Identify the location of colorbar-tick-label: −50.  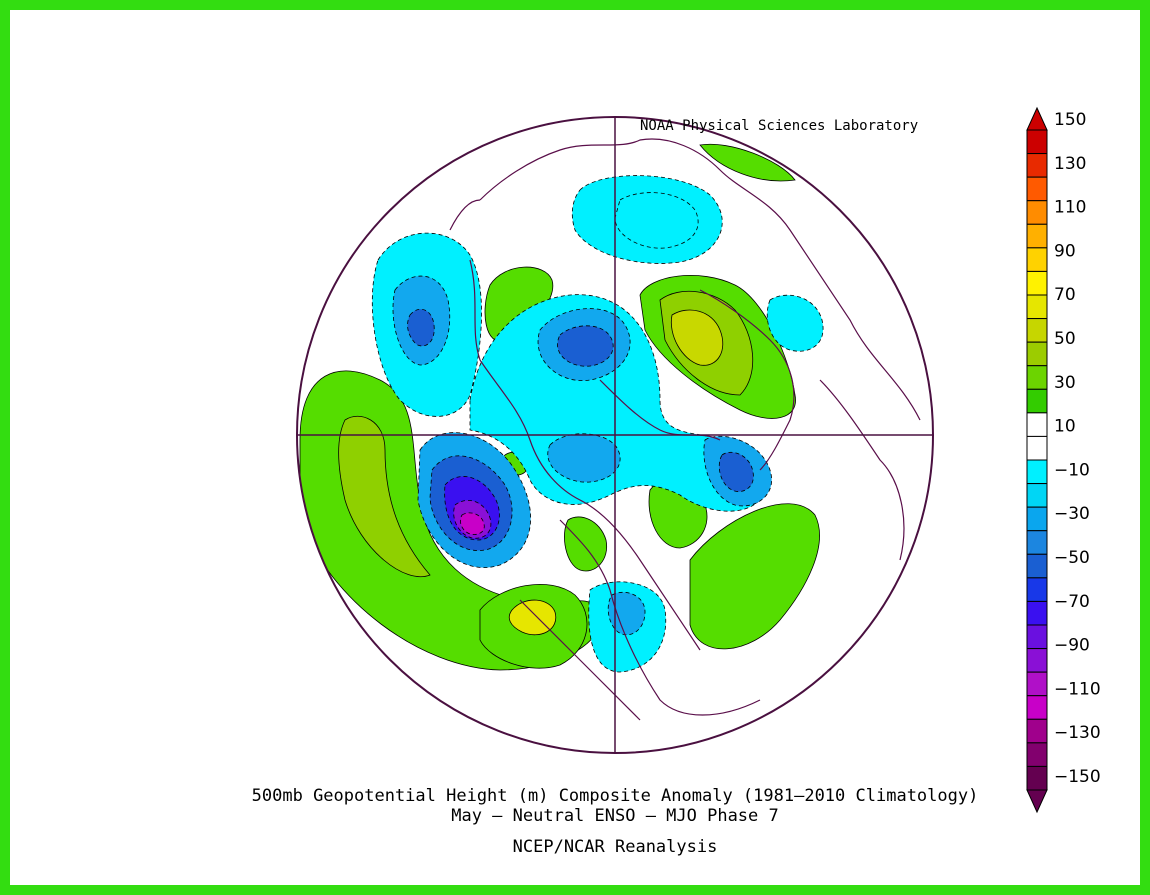
(1072, 558).